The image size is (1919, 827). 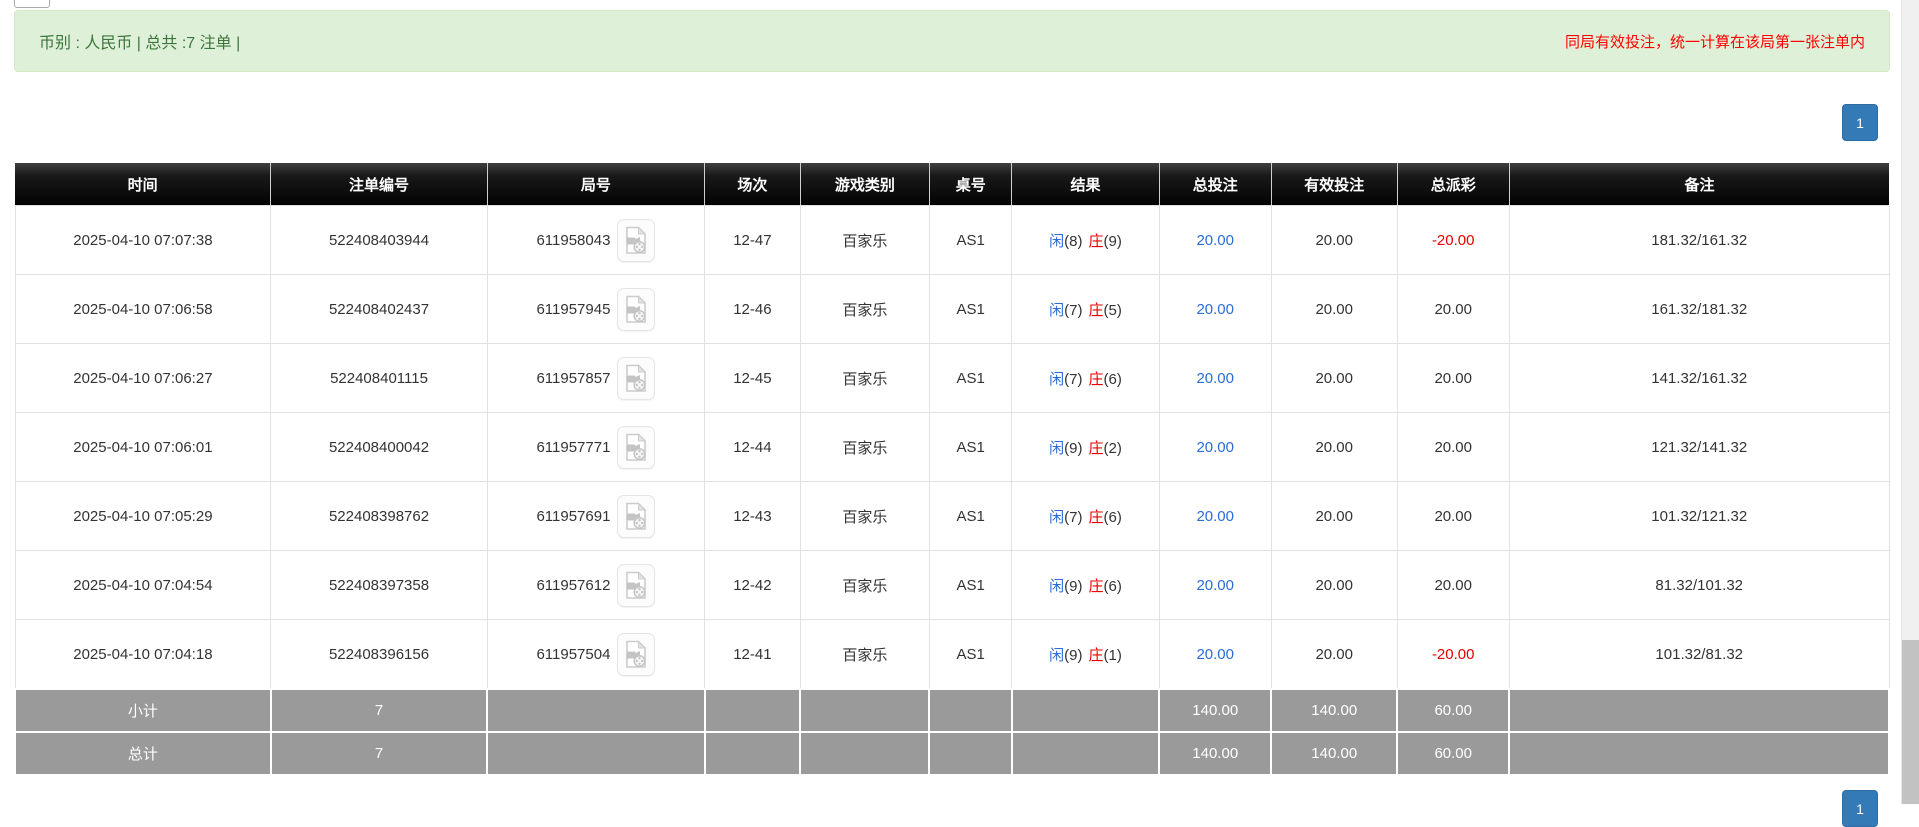 What do you see at coordinates (1112, 310) in the screenshot?
I see `result-banker-score: (5)` at bounding box center [1112, 310].